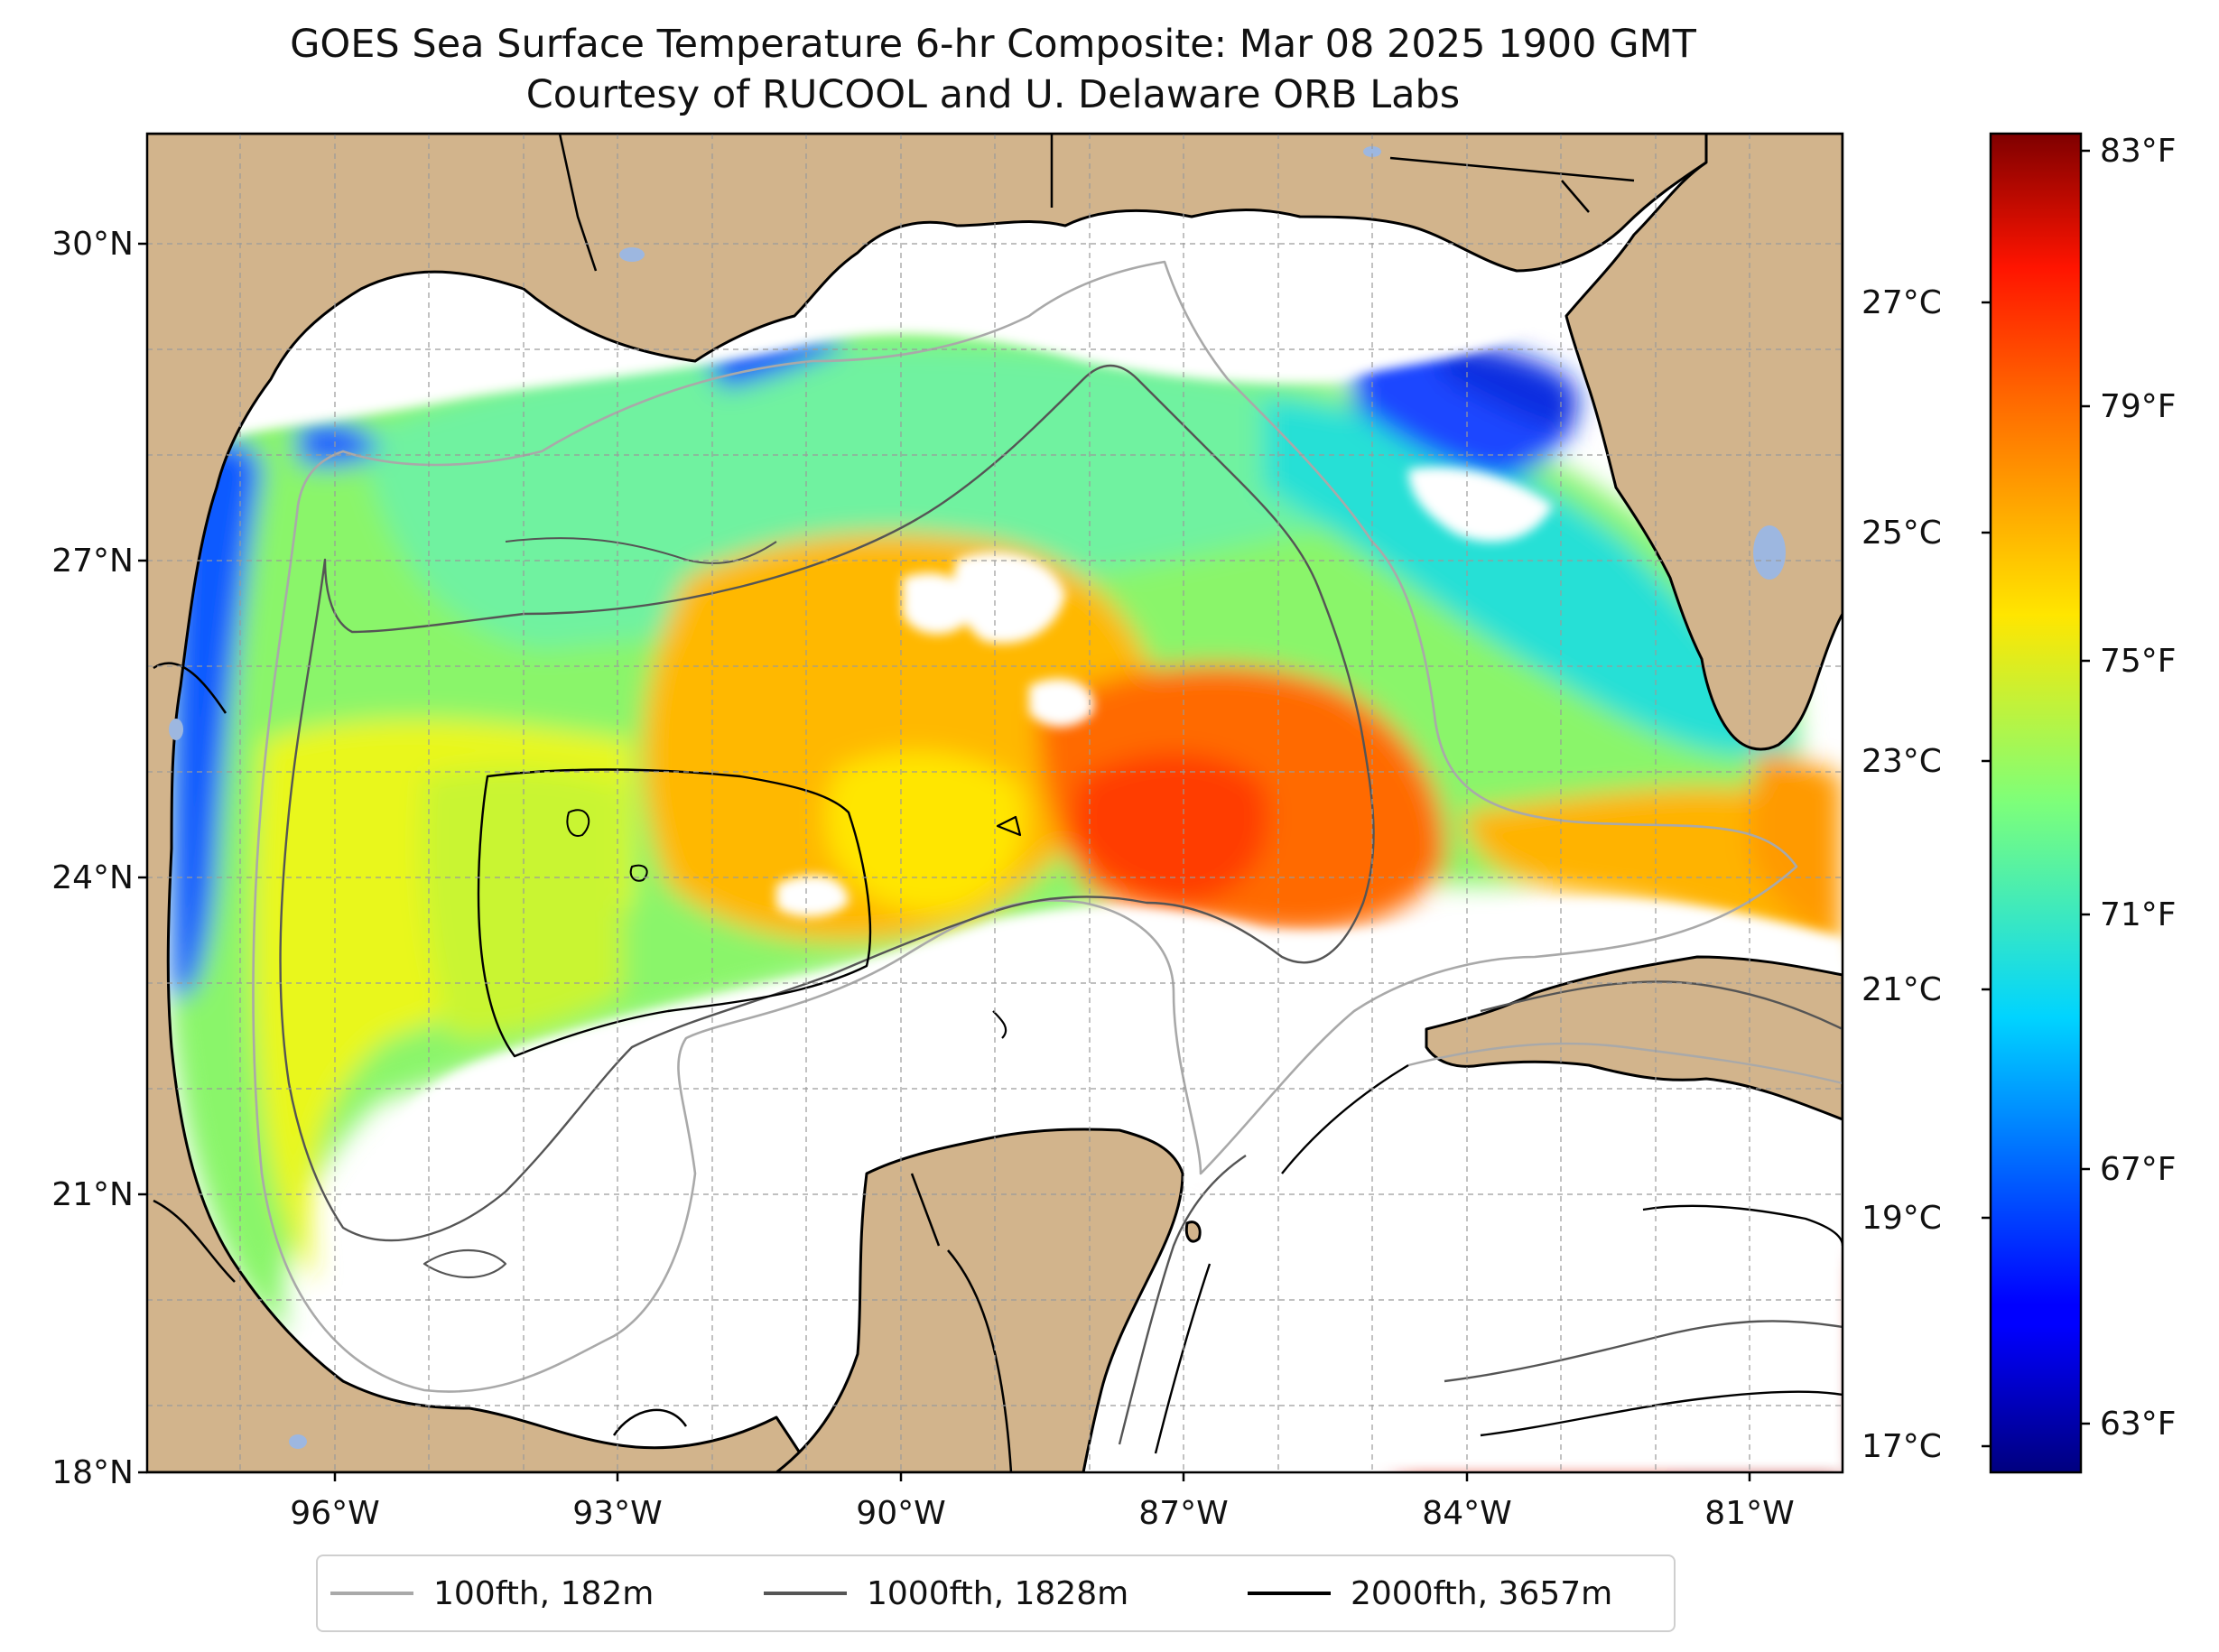 The height and width of the screenshot is (1652, 2219). Describe the element at coordinates (92, 1472) in the screenshot. I see `lat-tick-label: 18°N` at that location.